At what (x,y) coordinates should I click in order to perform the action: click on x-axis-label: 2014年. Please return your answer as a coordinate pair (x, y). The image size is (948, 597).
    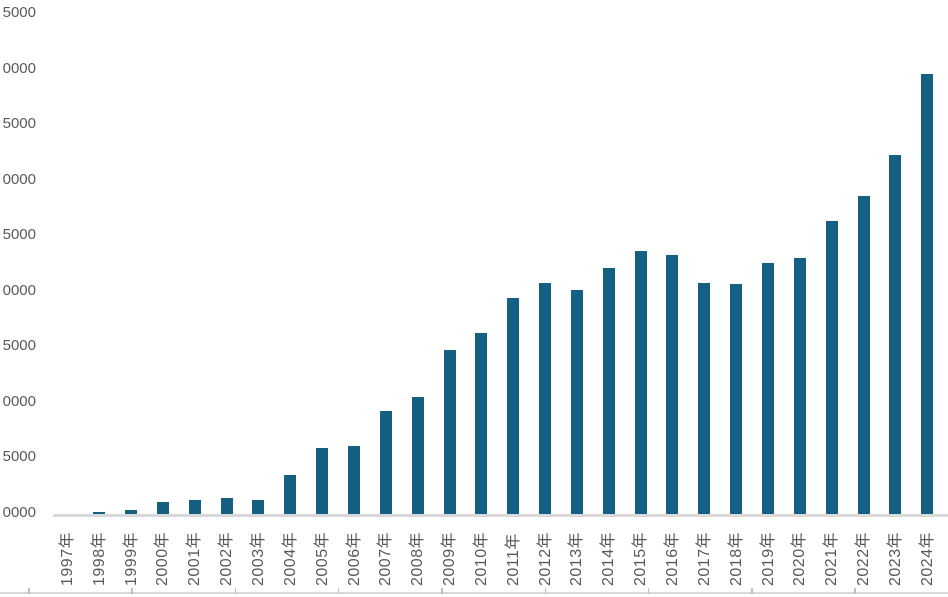
    Looking at the image, I should click on (609, 558).